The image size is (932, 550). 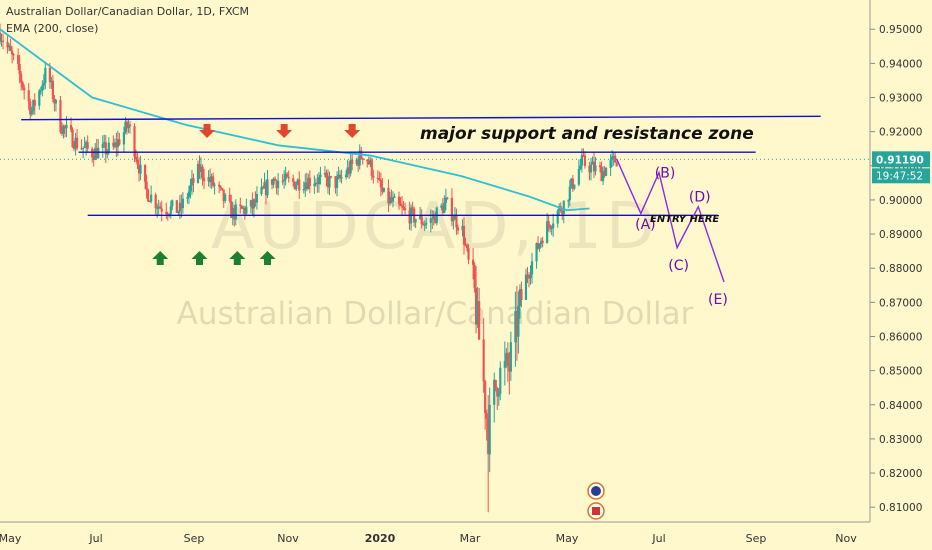 I want to click on wave-label: (E), so click(x=718, y=300).